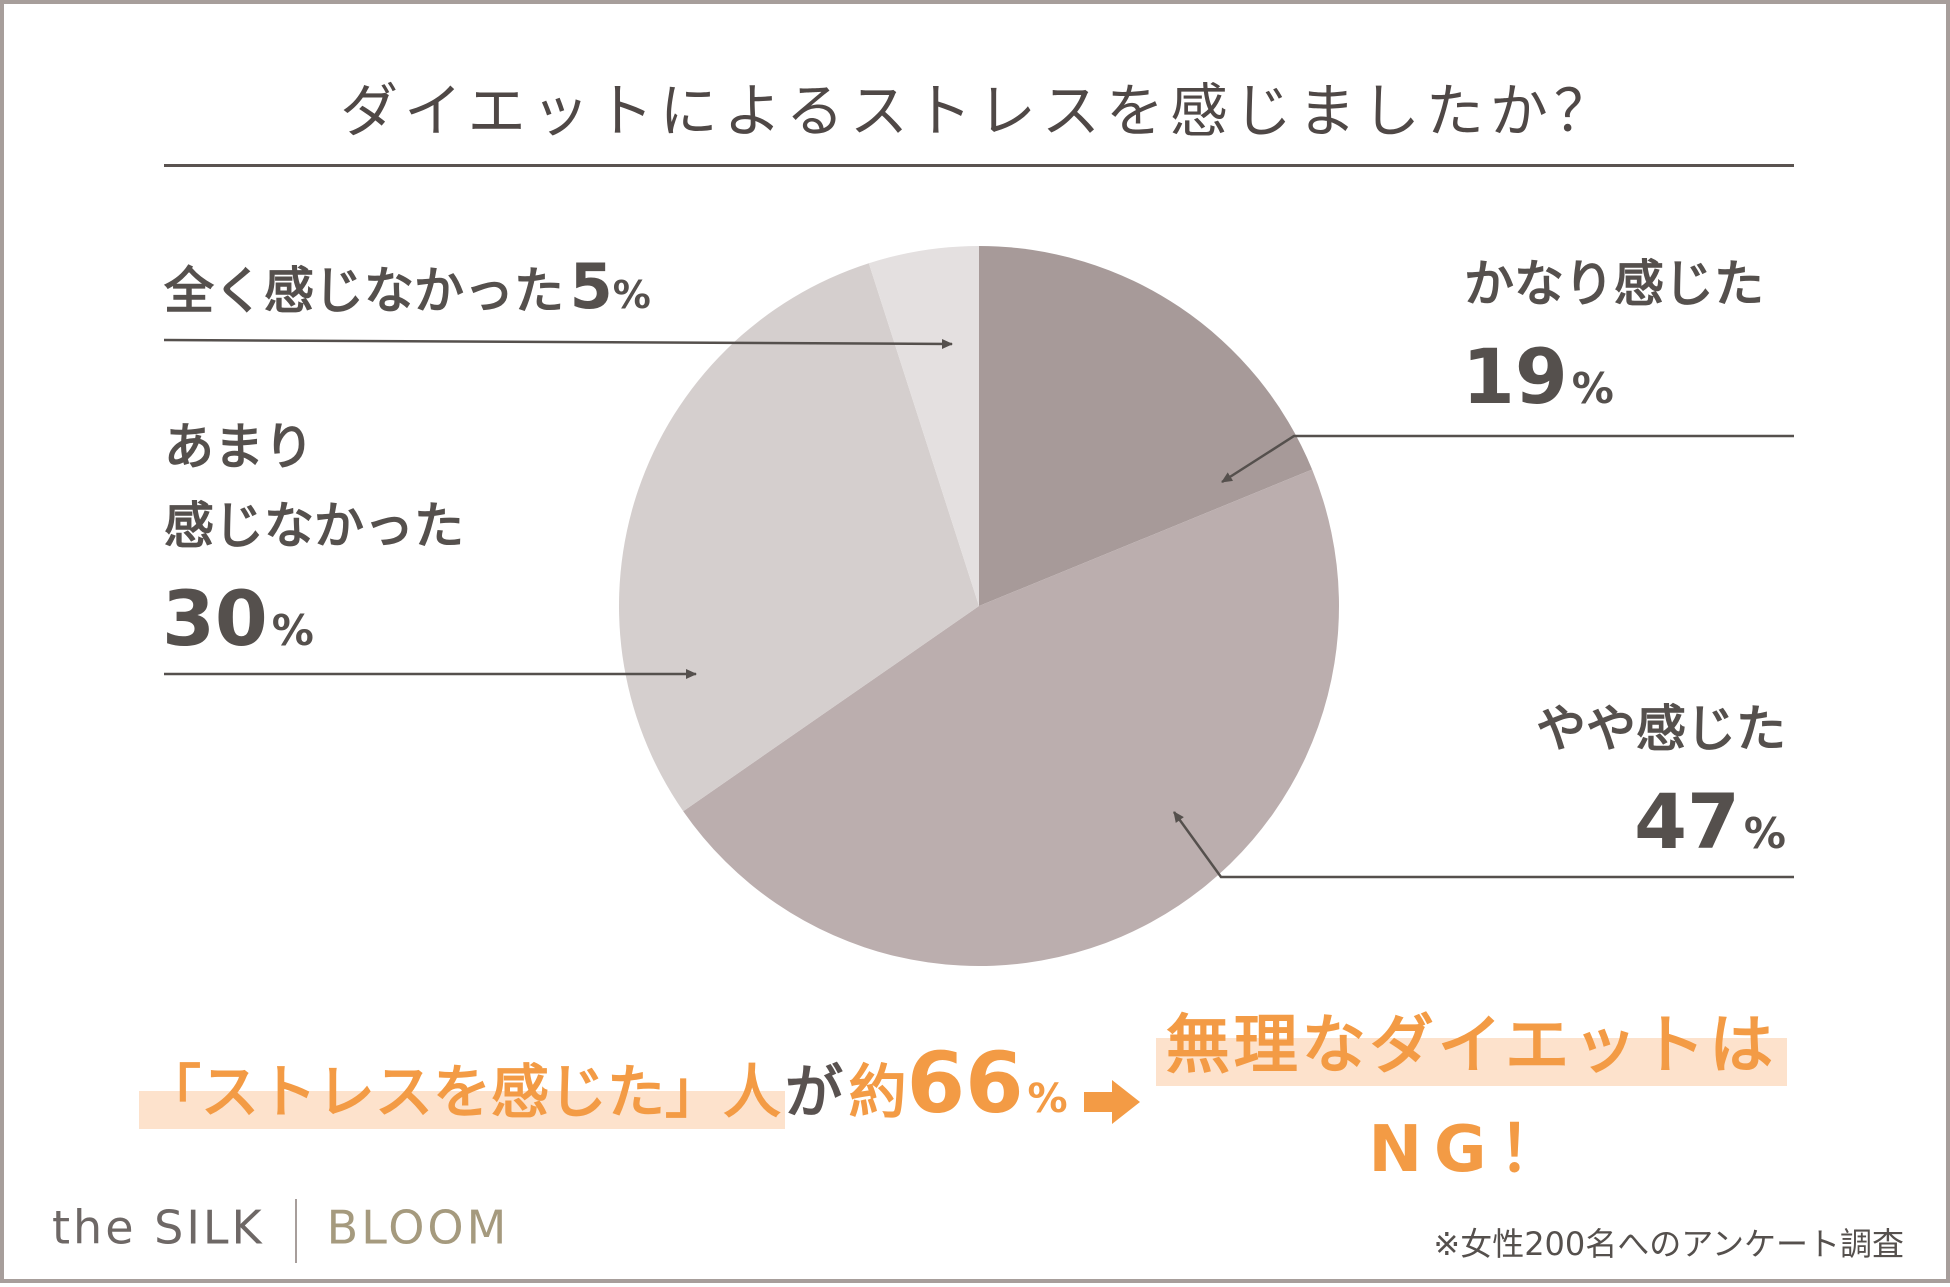 The width and height of the screenshot is (1950, 1287). Describe the element at coordinates (1661, 729) in the screenshot. I see `label-some-name: やや感じた` at that location.